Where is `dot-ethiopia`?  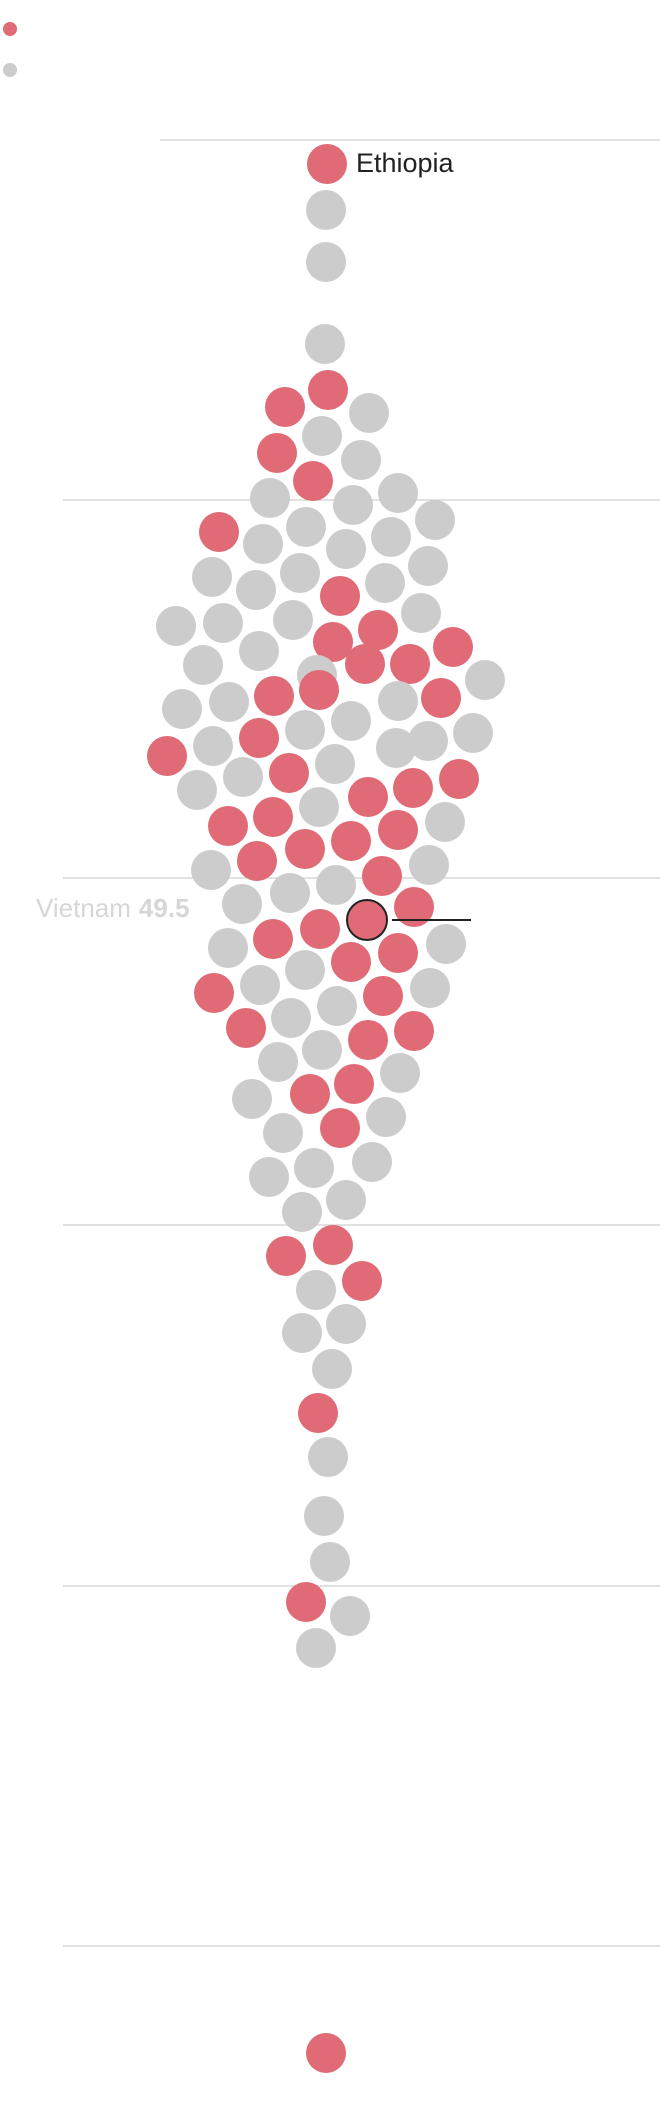
dot-ethiopia is located at coordinates (327, 164).